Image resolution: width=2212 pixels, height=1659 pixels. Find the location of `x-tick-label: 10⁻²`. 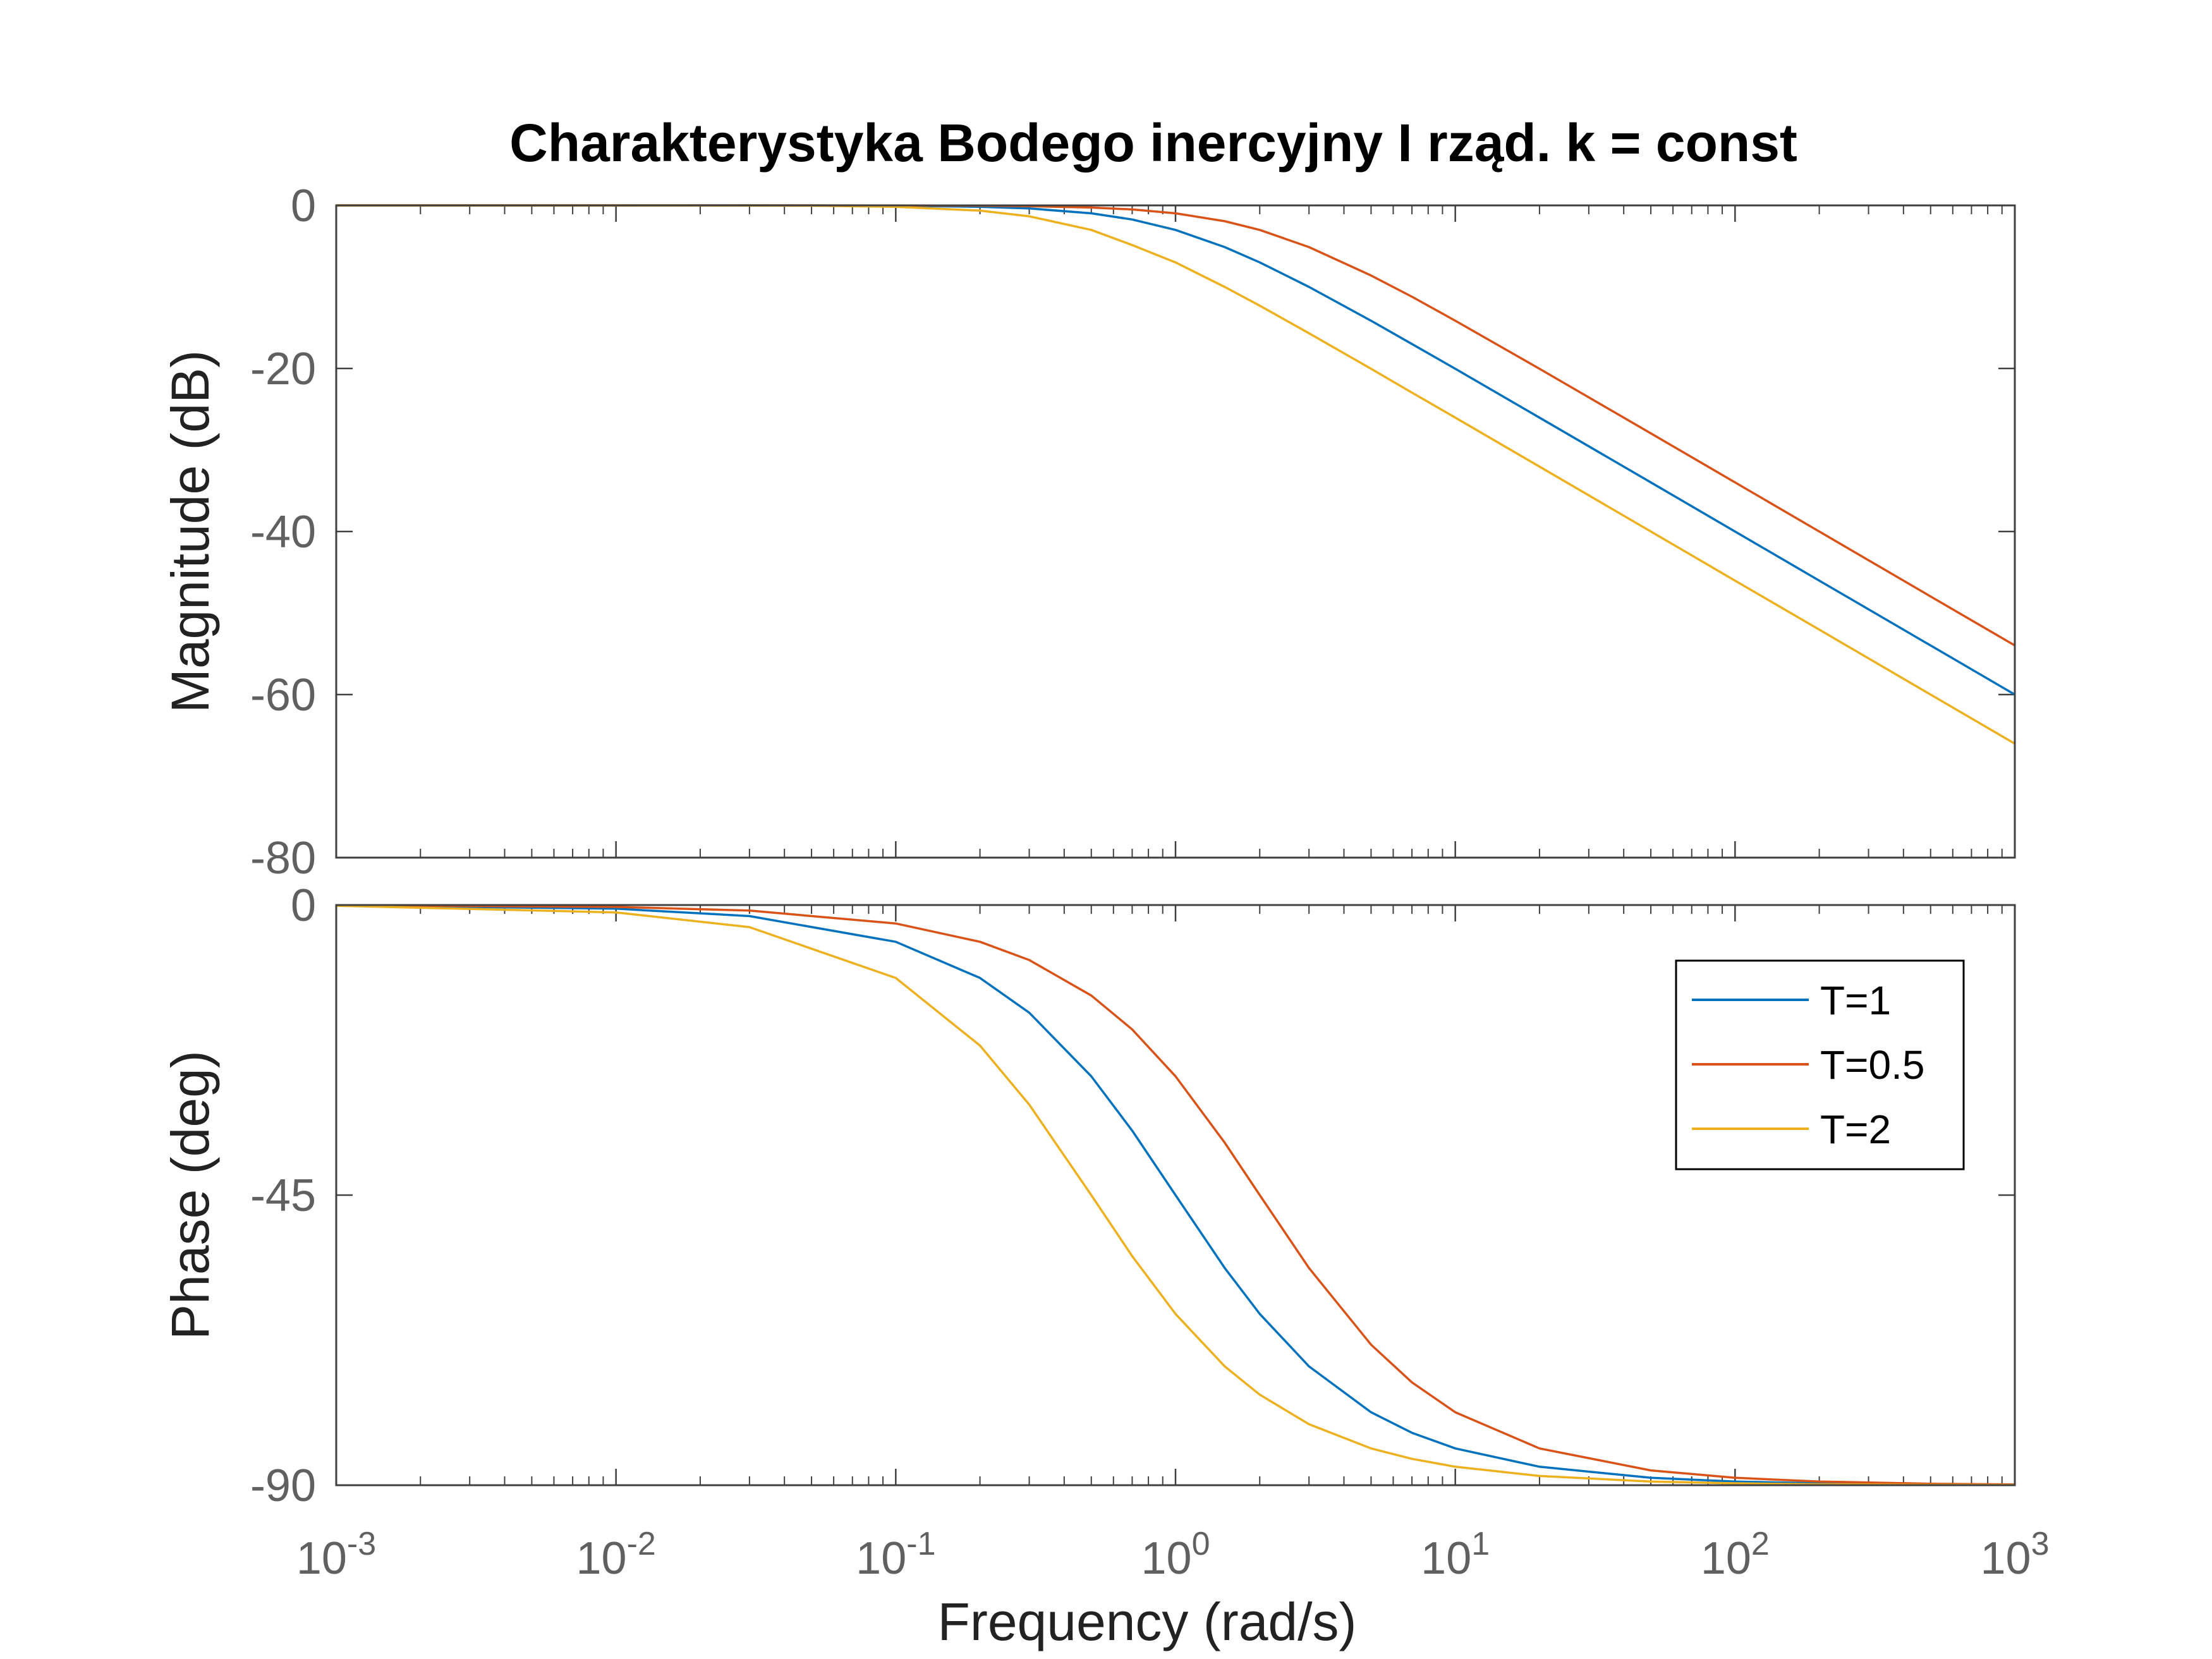

x-tick-label: 10⁻² is located at coordinates (615, 1555).